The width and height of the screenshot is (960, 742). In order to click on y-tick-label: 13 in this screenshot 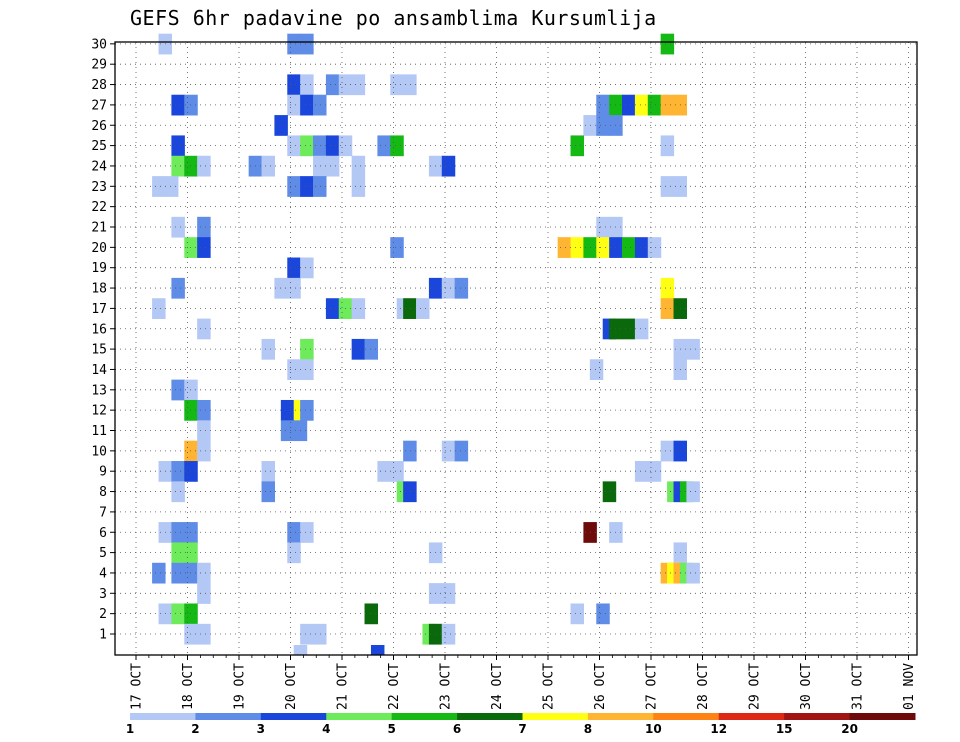, I will do `click(99, 390)`.